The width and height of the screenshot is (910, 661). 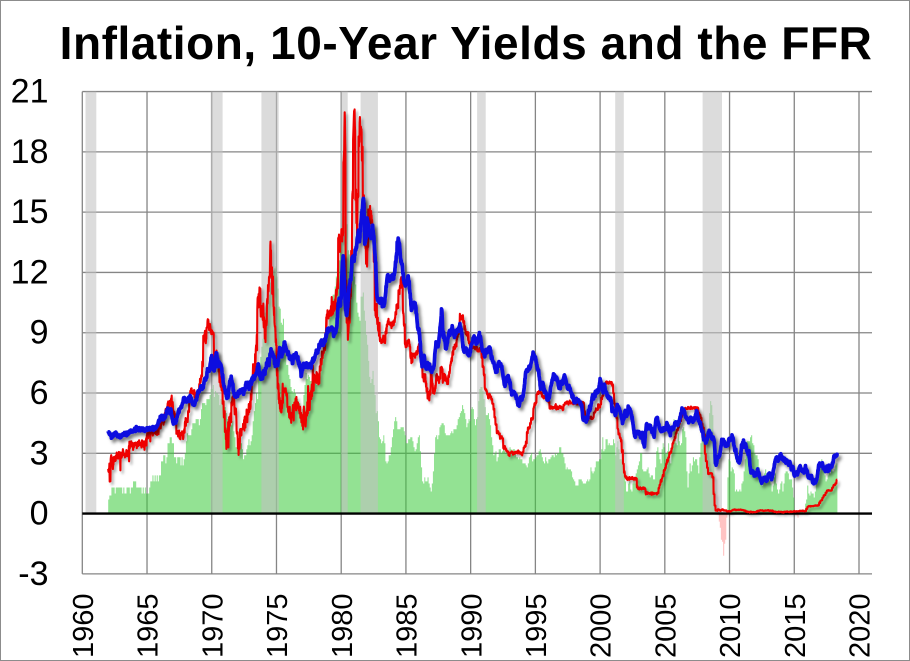 What do you see at coordinates (30, 92) in the screenshot?
I see `svg-text: 21` at bounding box center [30, 92].